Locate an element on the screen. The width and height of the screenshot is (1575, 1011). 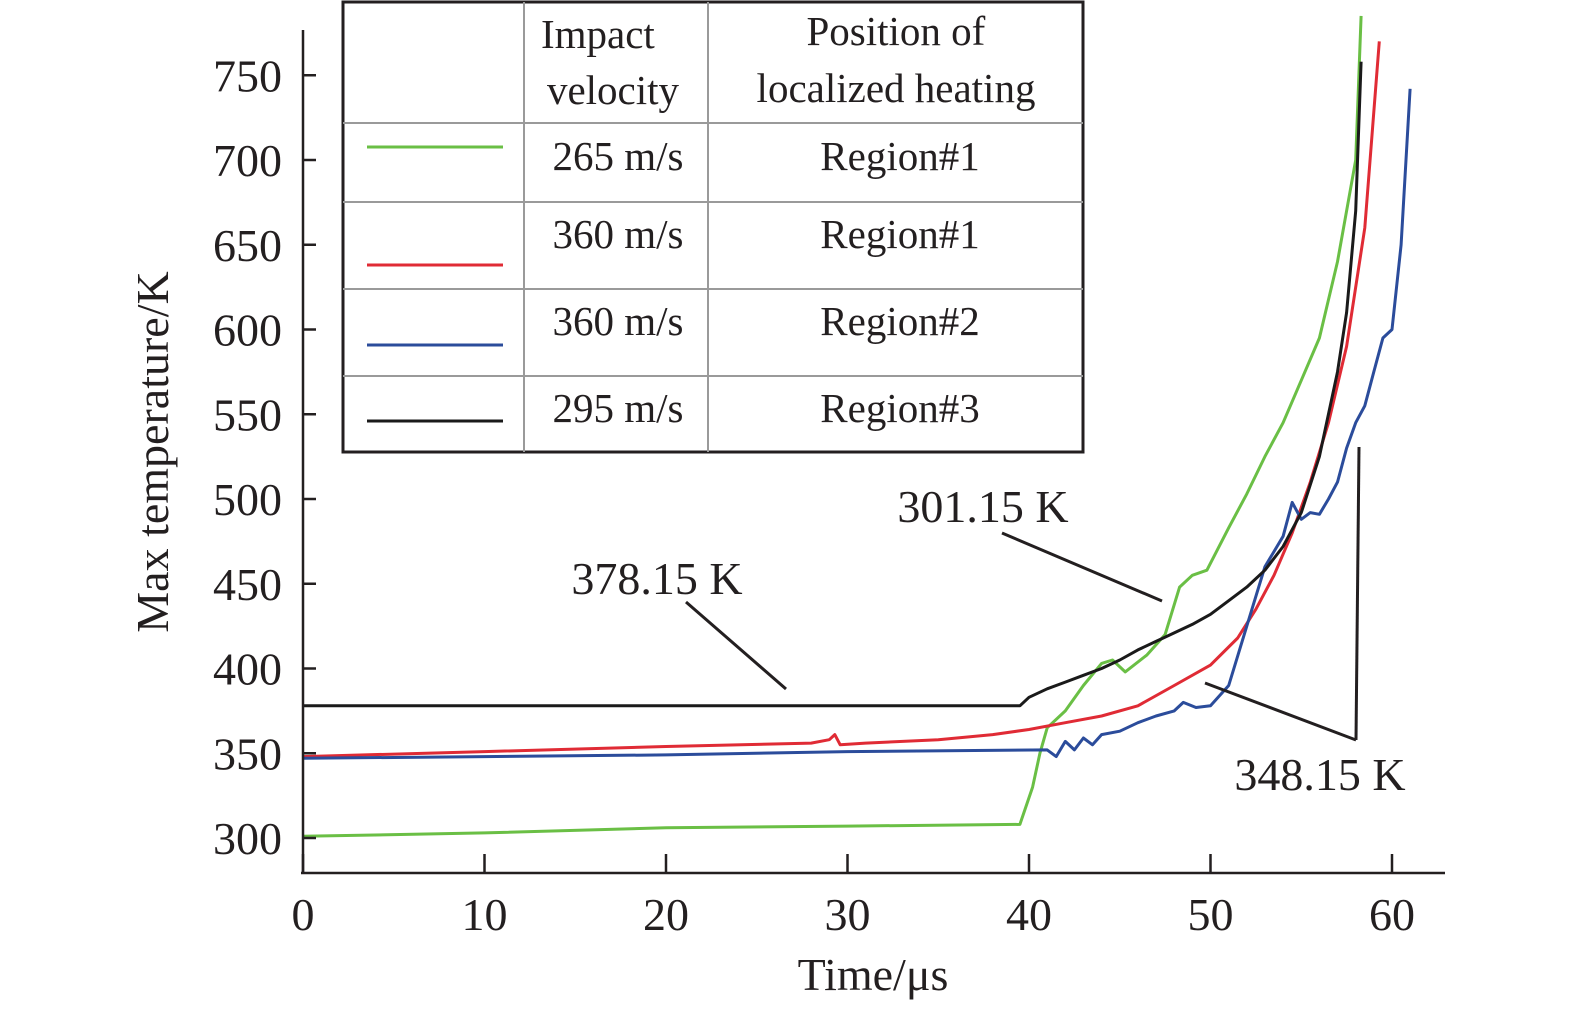
annotation-378-leader is located at coordinates (736, 645).